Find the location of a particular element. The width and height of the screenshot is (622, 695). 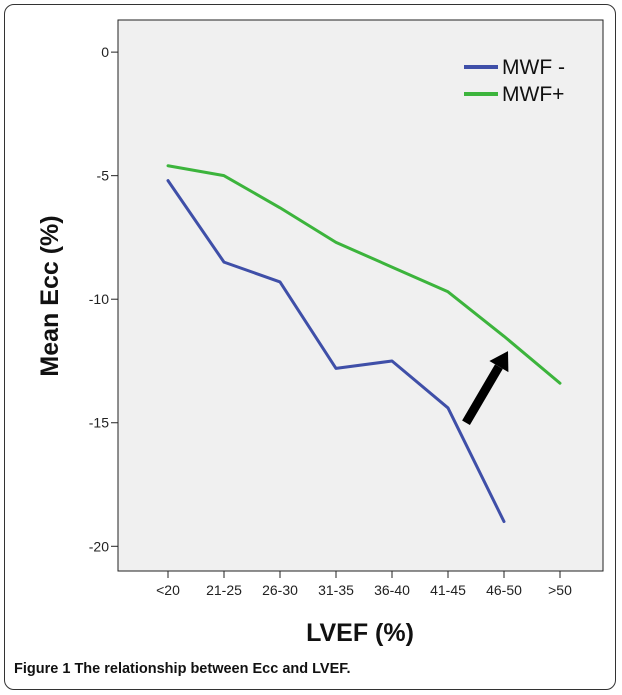

x-tick-label: 26-30 is located at coordinates (280, 590).